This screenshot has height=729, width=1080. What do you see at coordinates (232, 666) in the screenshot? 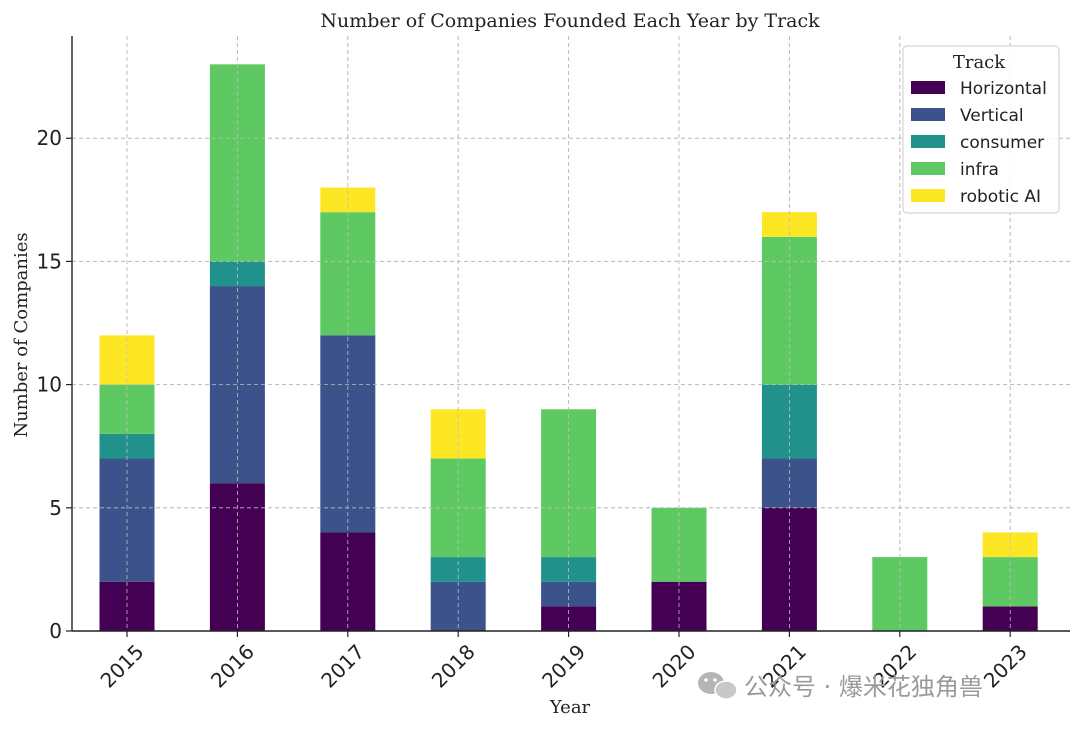
I see `x-tick-label: 2016` at bounding box center [232, 666].